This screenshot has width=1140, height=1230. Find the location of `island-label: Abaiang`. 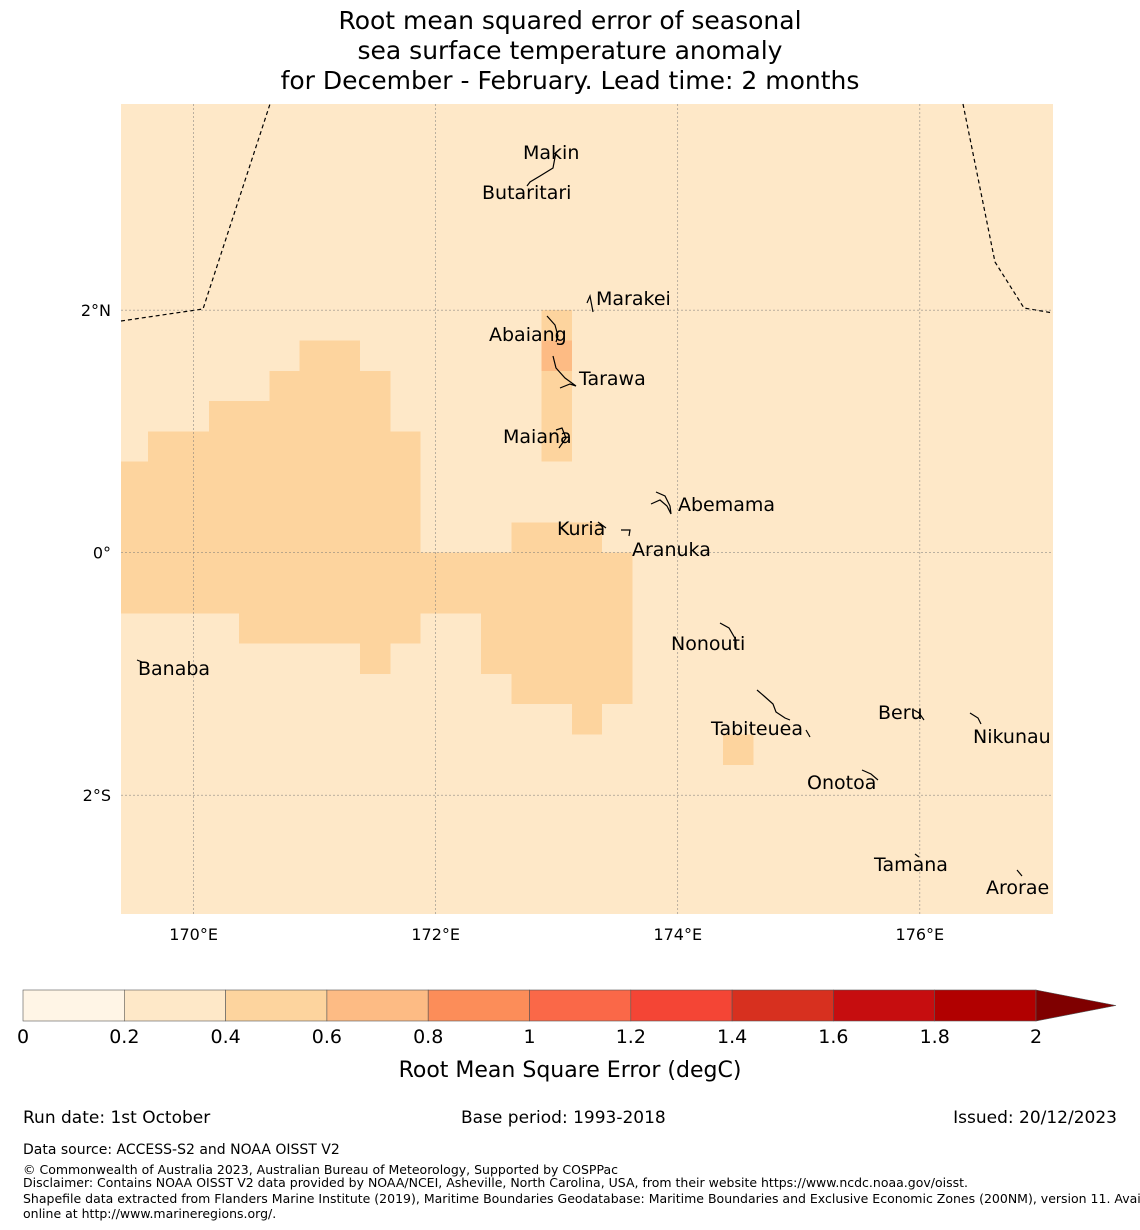

island-label: Abaiang is located at coordinates (528, 335).